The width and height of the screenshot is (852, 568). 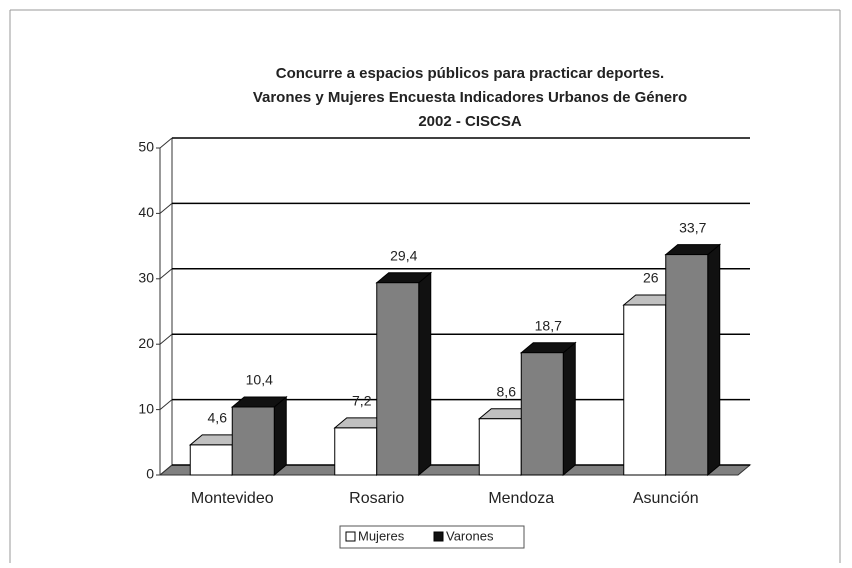 What do you see at coordinates (666, 498) in the screenshot?
I see `x-tick-label: Asunción` at bounding box center [666, 498].